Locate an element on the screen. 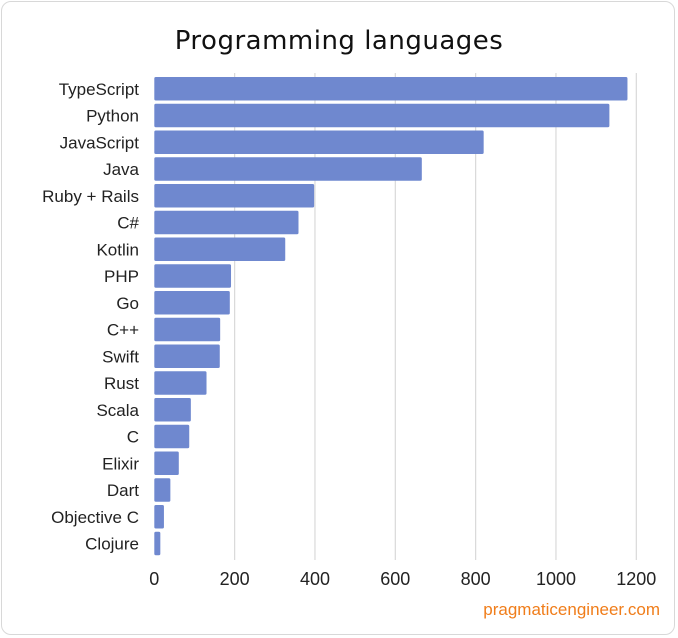 This screenshot has height=638, width=678. bar-ruby-rails is located at coordinates (234, 196).